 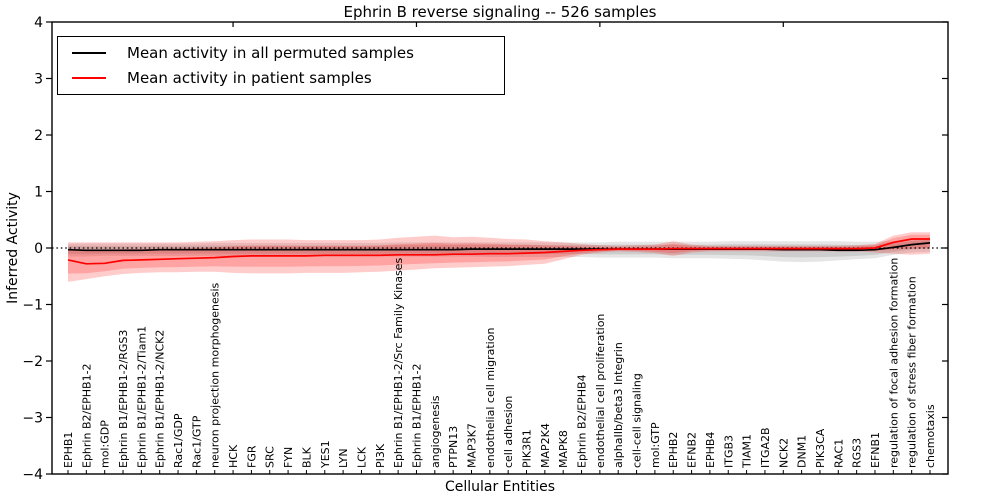 What do you see at coordinates (527, 448) in the screenshot?
I see `x-tick-label: PIK3R1` at bounding box center [527, 448].